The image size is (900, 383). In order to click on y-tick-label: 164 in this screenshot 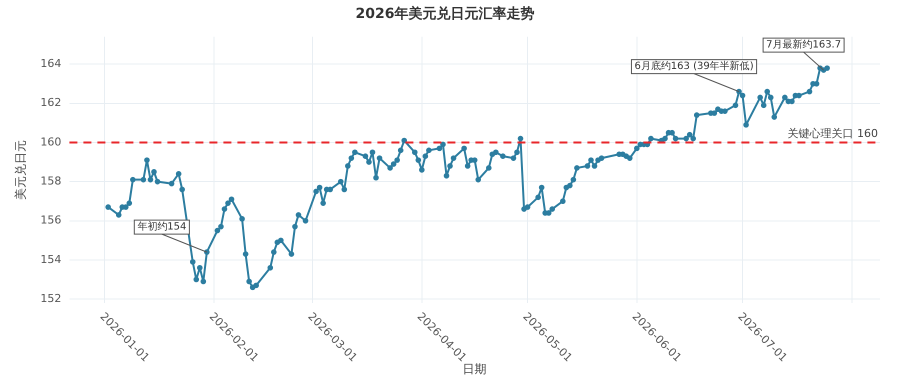, I will do `click(51, 63)`.